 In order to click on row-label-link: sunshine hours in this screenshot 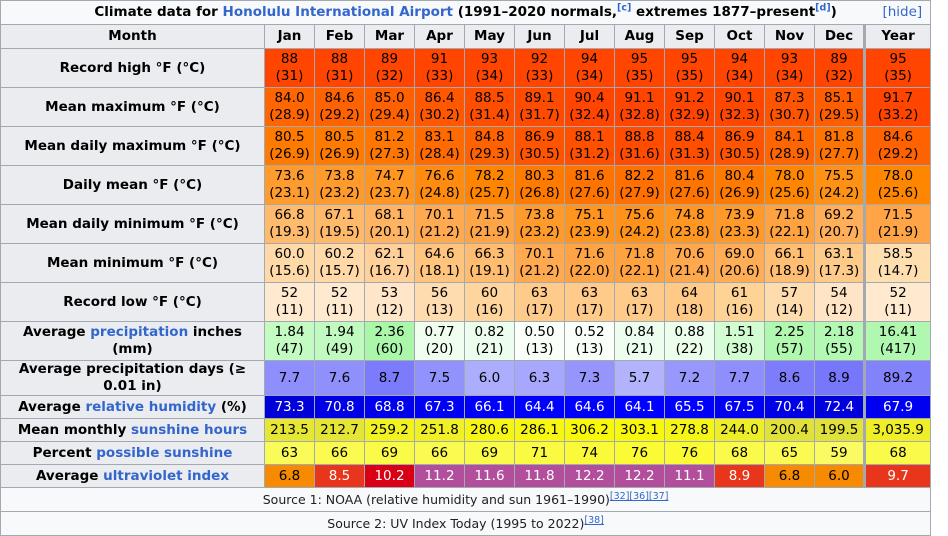, I will do `click(189, 429)`.